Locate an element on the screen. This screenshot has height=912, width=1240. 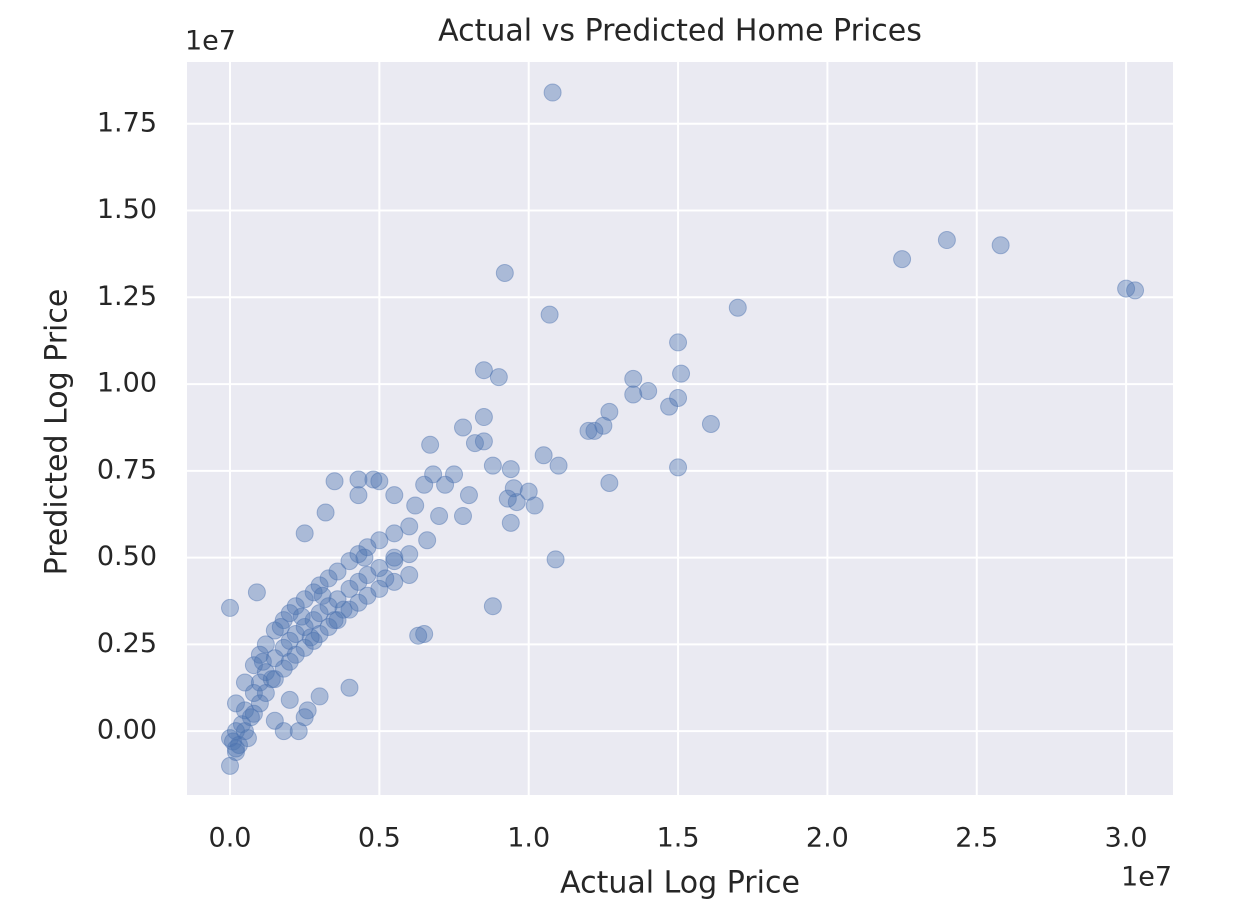
x-tick-label: 2.0 is located at coordinates (827, 838).